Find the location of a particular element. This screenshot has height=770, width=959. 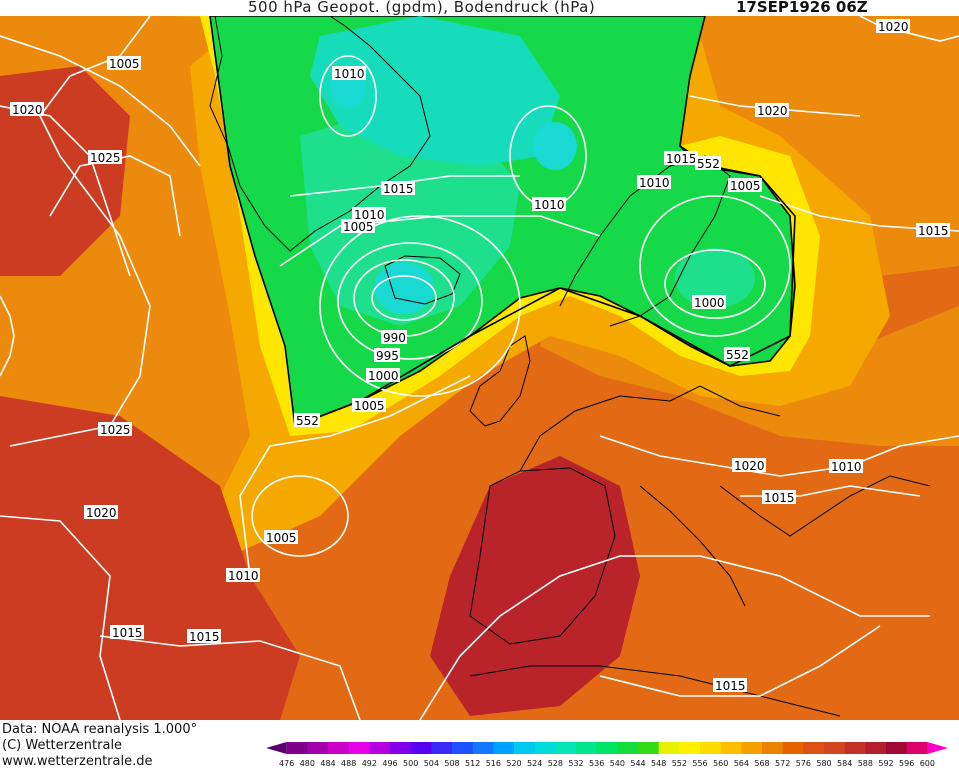

colorbar-tick-label: 496 is located at coordinates (389, 763).